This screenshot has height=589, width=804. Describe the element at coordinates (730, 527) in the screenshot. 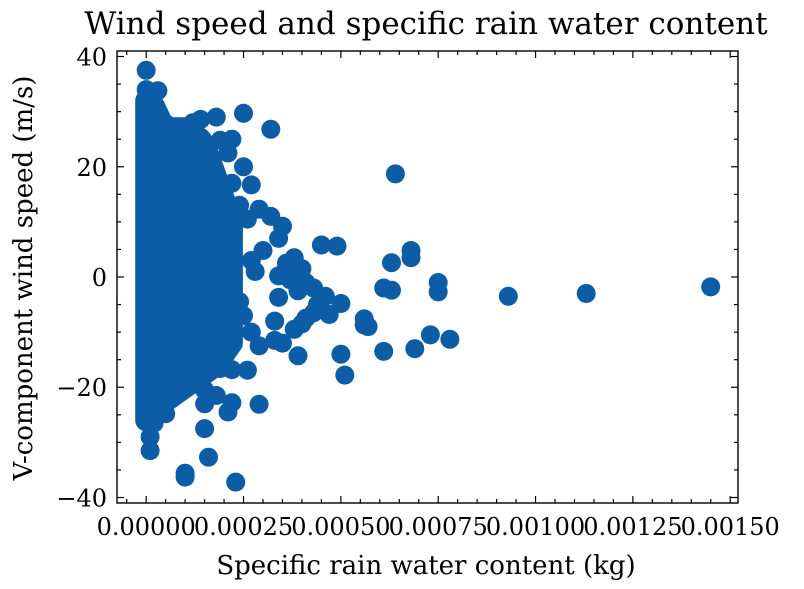

I see `x-tick-label: 0.00150` at that location.